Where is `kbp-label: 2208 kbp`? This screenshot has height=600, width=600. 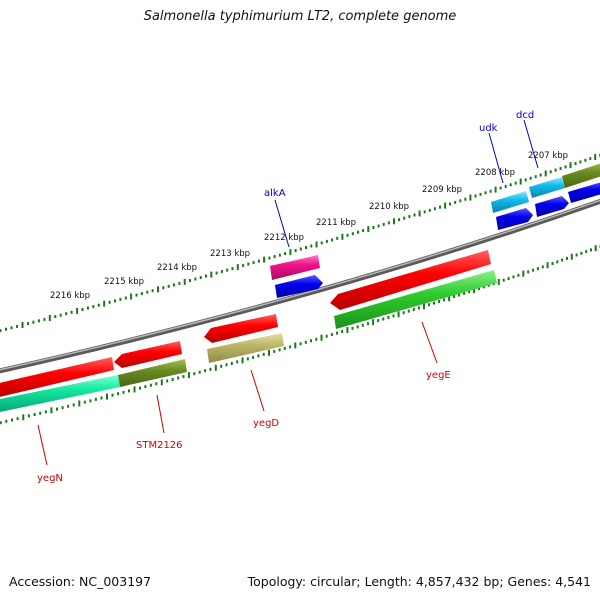 kbp-label: 2208 kbp is located at coordinates (495, 173).